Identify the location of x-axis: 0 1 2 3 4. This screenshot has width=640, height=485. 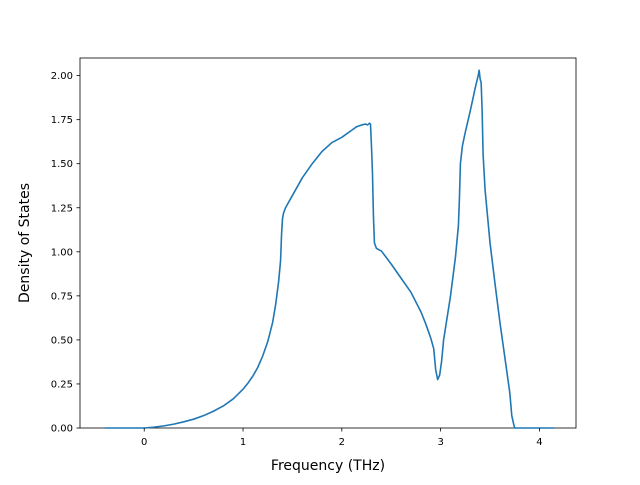
(342, 438).